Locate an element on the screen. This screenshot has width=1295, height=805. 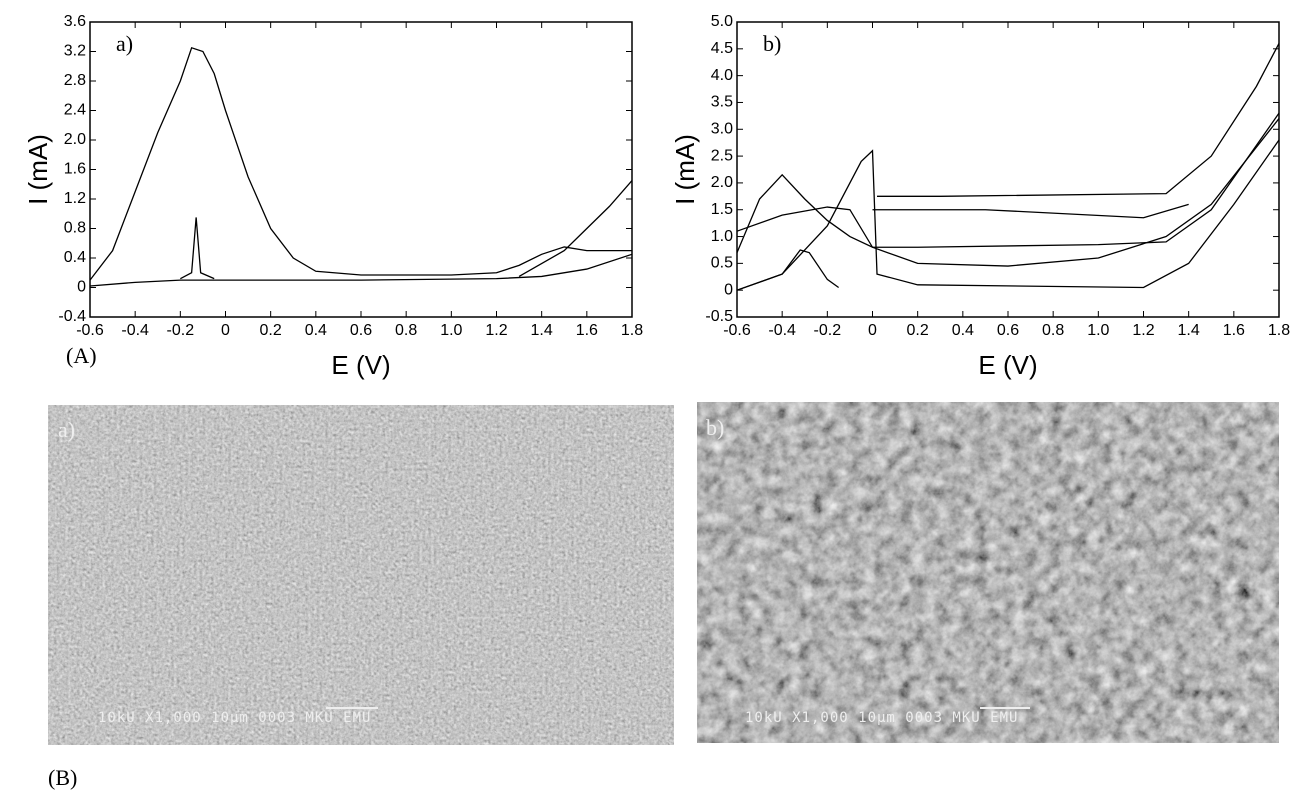
y-tick-label: 3.0 is located at coordinates (722, 128).